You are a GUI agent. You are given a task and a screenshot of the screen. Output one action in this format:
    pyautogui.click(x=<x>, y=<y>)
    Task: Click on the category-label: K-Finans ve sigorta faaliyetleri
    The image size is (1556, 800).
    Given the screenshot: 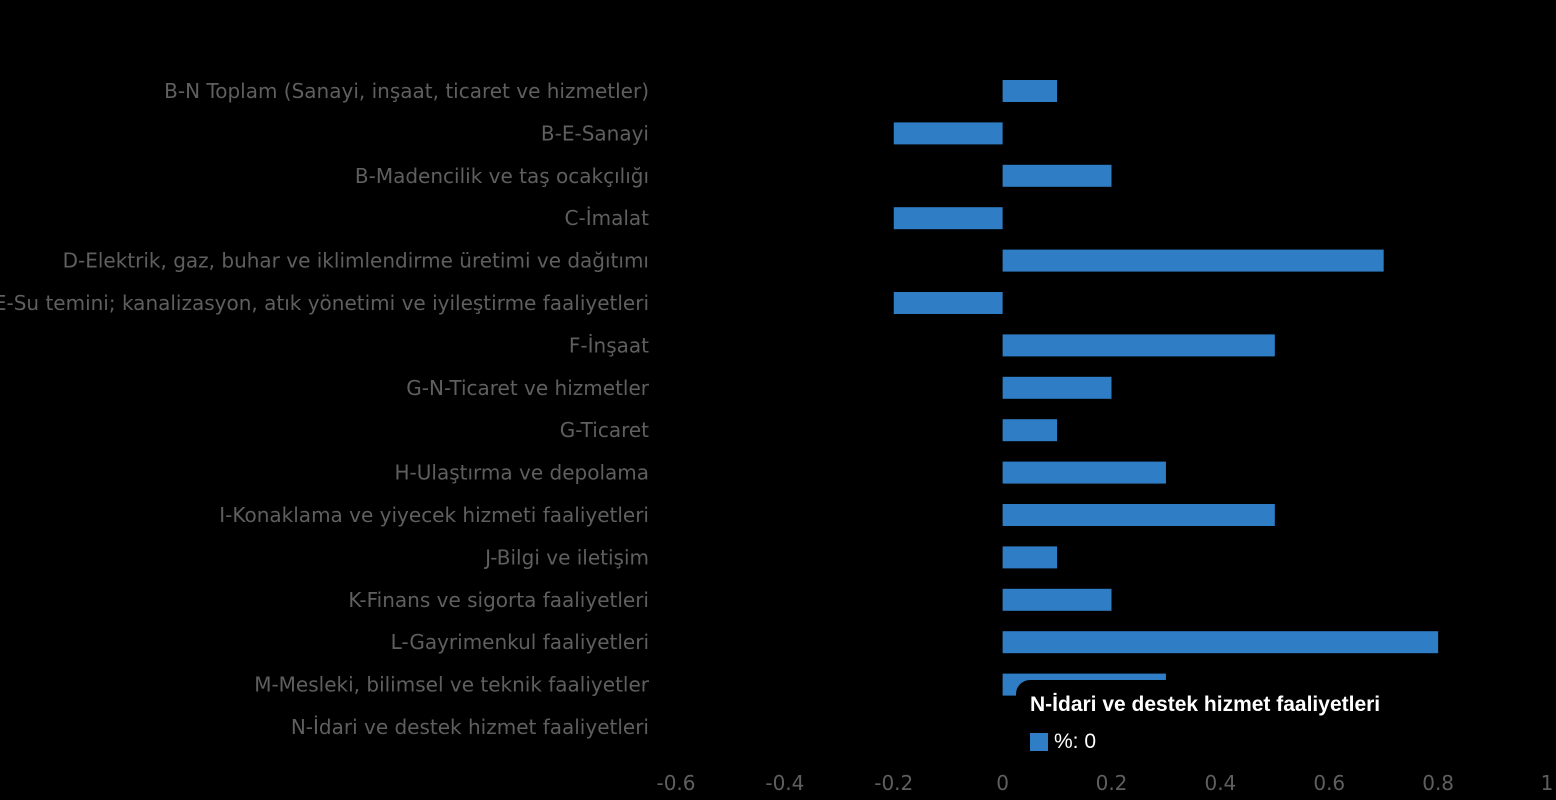 What is the action you would take?
    pyautogui.click(x=498, y=600)
    